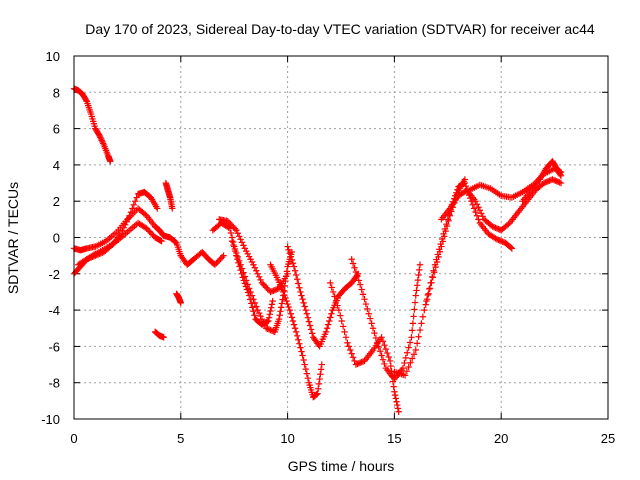 This screenshot has height=480, width=640. Describe the element at coordinates (13, 238) in the screenshot. I see `y-axis-label: SDTVAR / TECUs` at that location.